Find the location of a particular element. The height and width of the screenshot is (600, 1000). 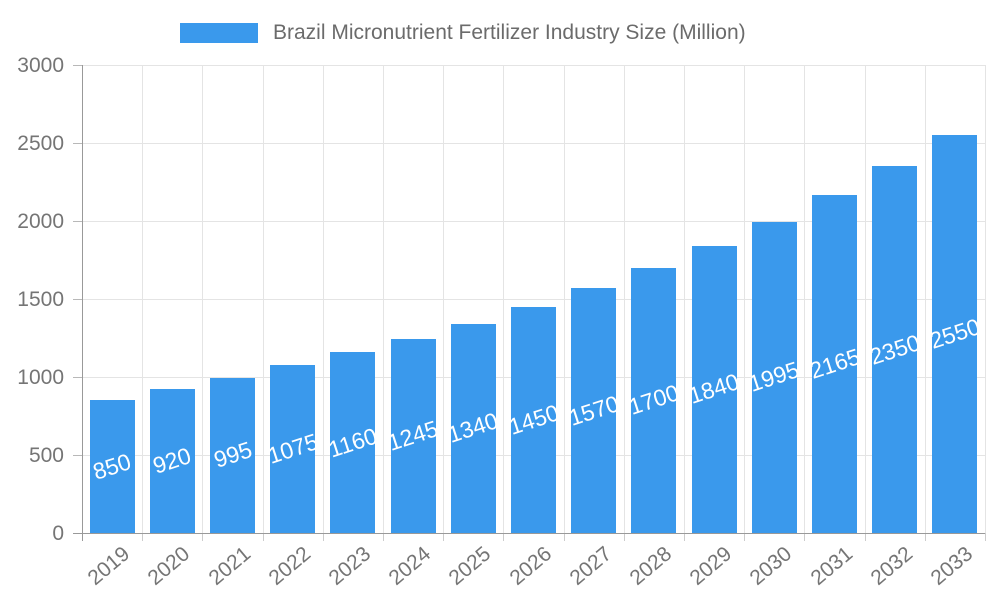

bar-2030 is located at coordinates (774, 377).